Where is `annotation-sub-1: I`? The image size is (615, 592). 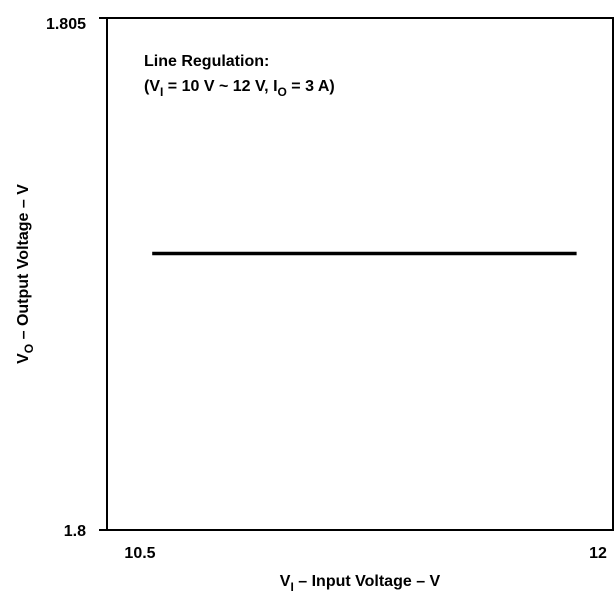 annotation-sub-1: I is located at coordinates (161, 92).